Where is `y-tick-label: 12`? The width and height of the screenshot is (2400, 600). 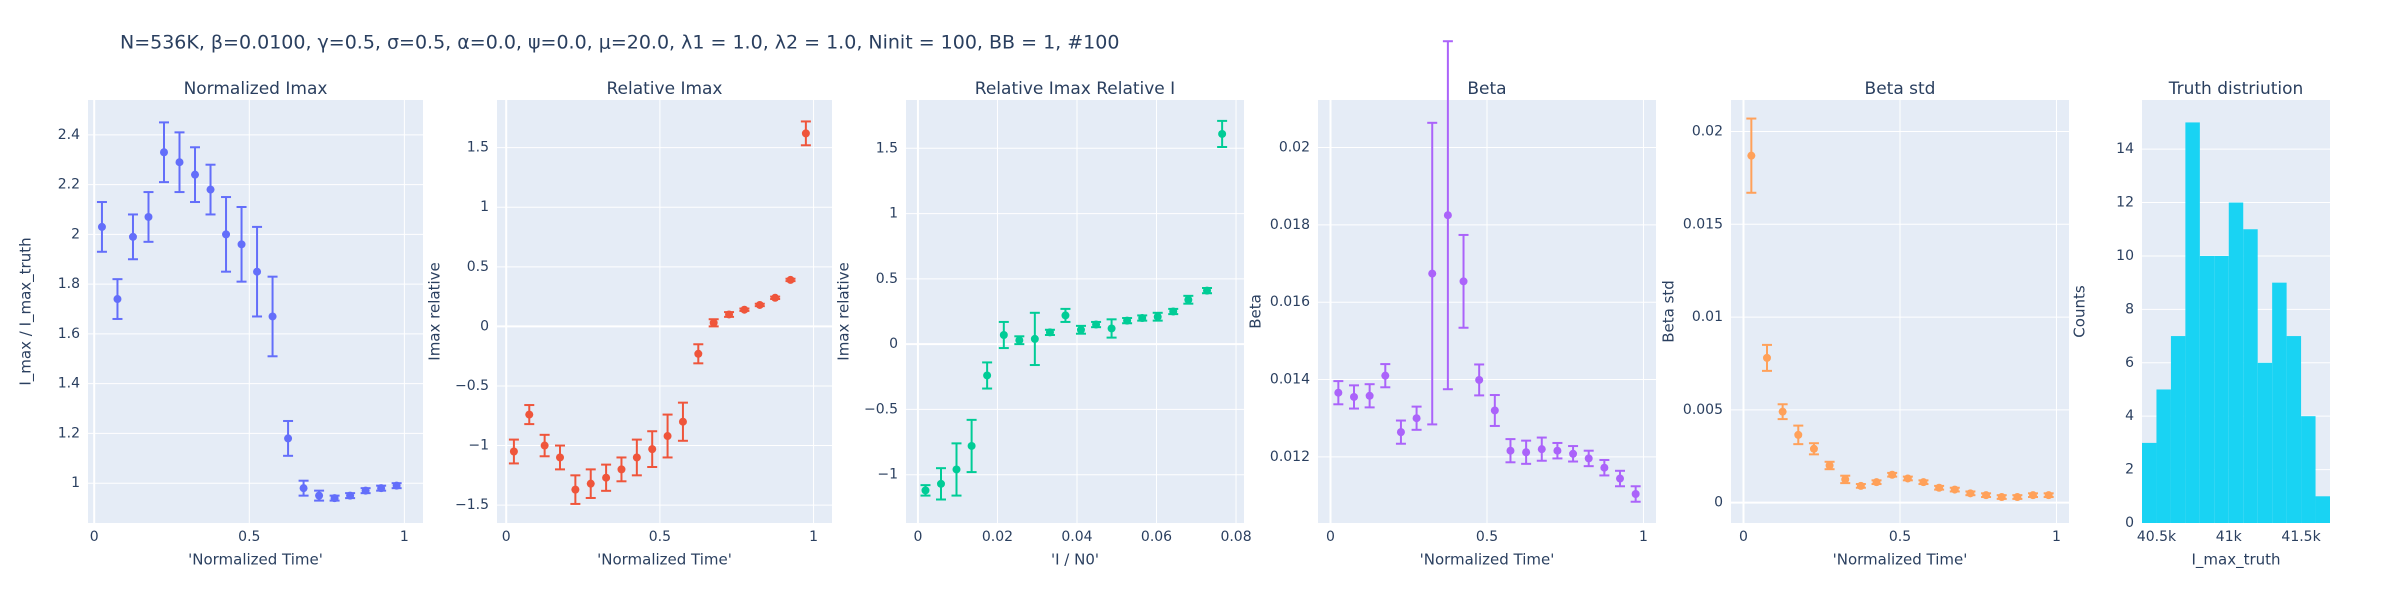
y-tick-label: 12 is located at coordinates (2125, 203).